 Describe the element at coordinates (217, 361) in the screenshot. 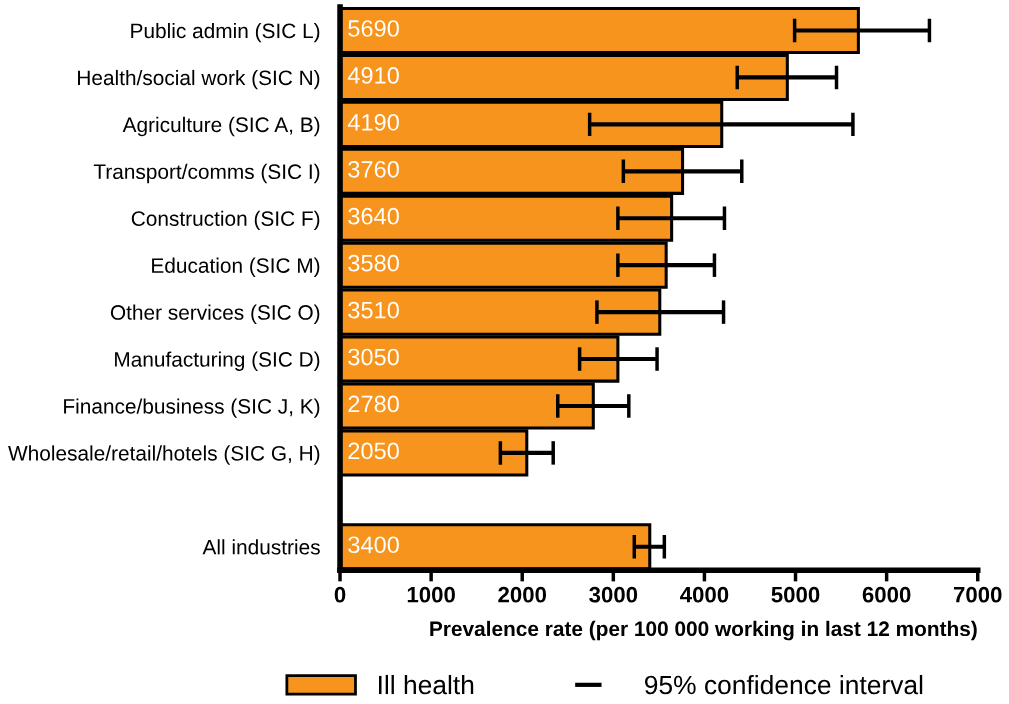

I see `y-tick-label: Manufacturing (SIC D)` at that location.